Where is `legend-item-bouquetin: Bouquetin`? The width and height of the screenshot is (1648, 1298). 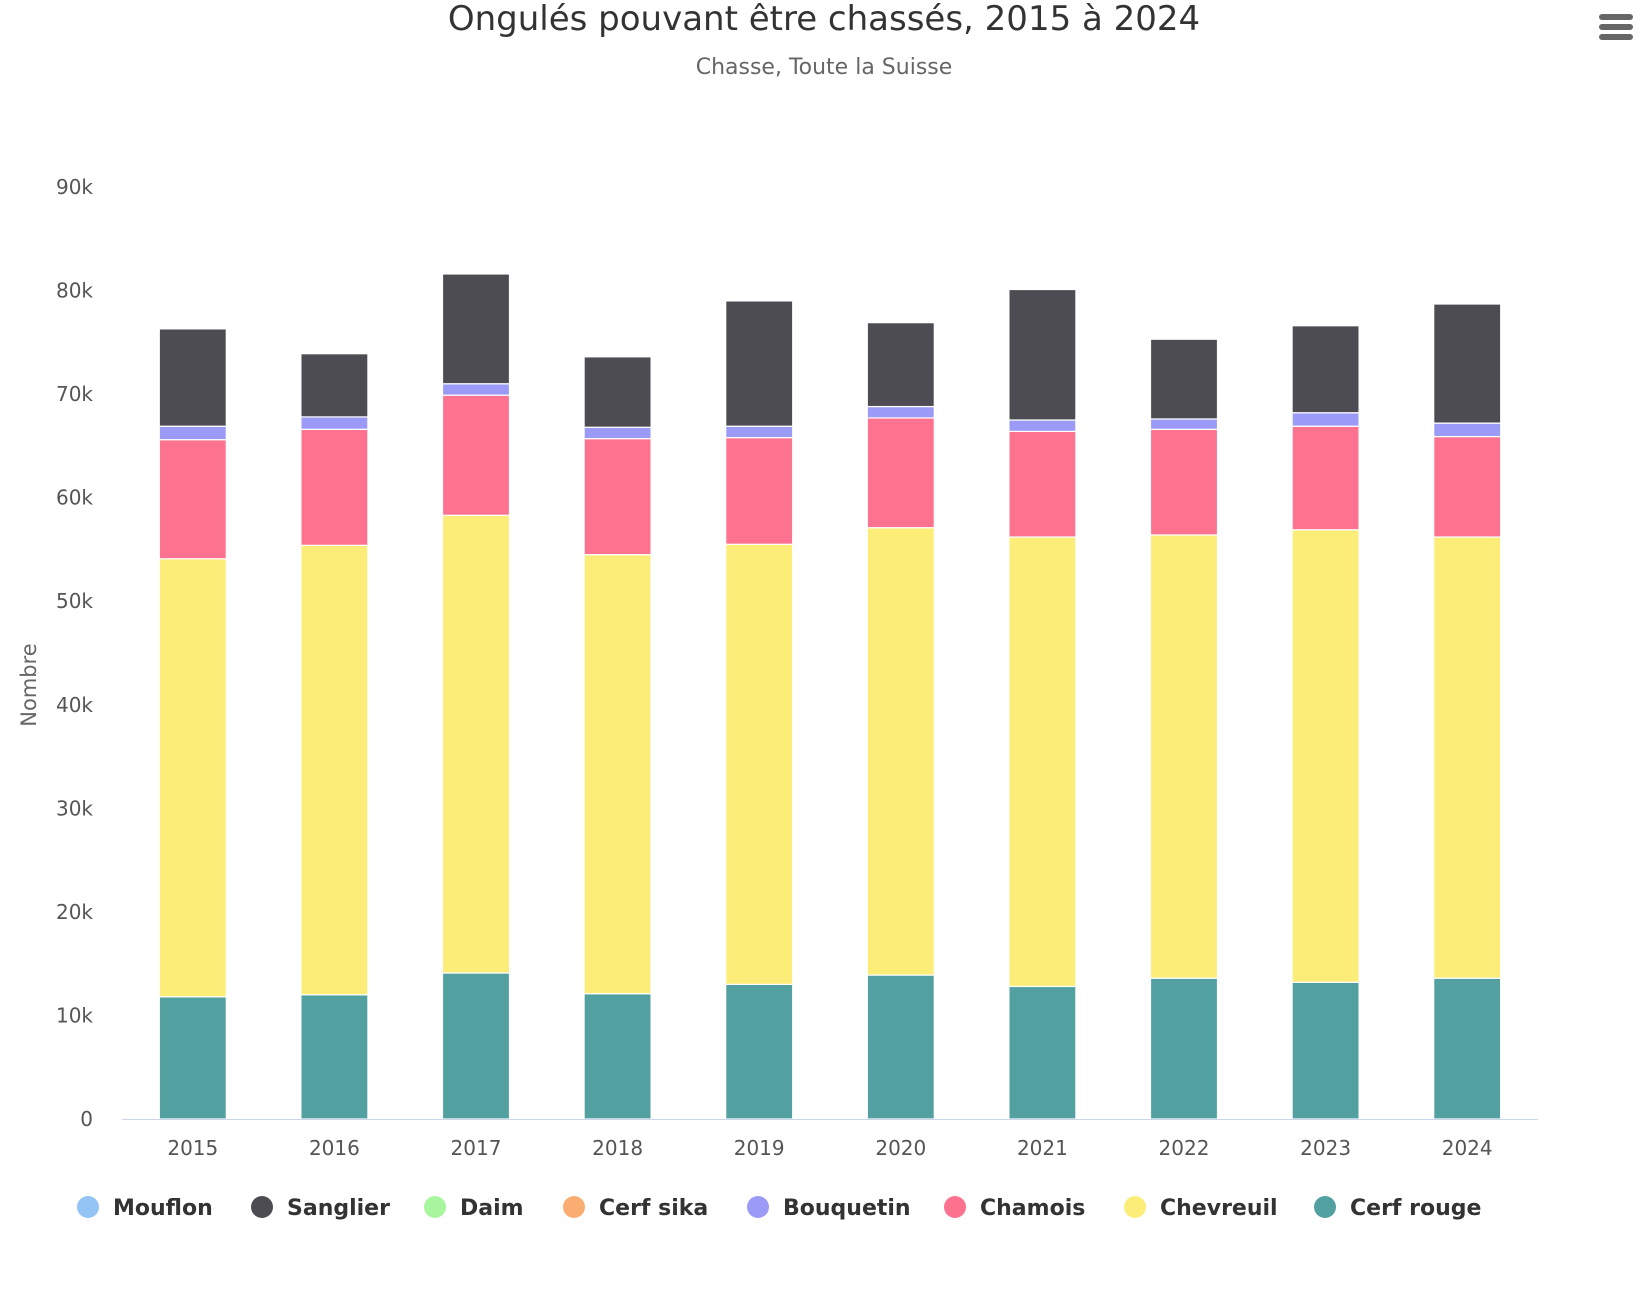
legend-item-bouquetin: Bouquetin is located at coordinates (829, 1208).